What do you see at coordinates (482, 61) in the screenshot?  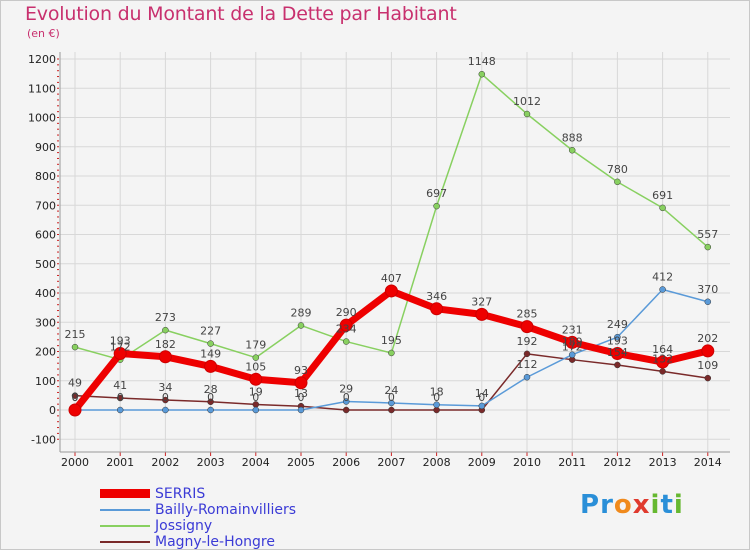 I see `data-label: 1148` at bounding box center [482, 61].